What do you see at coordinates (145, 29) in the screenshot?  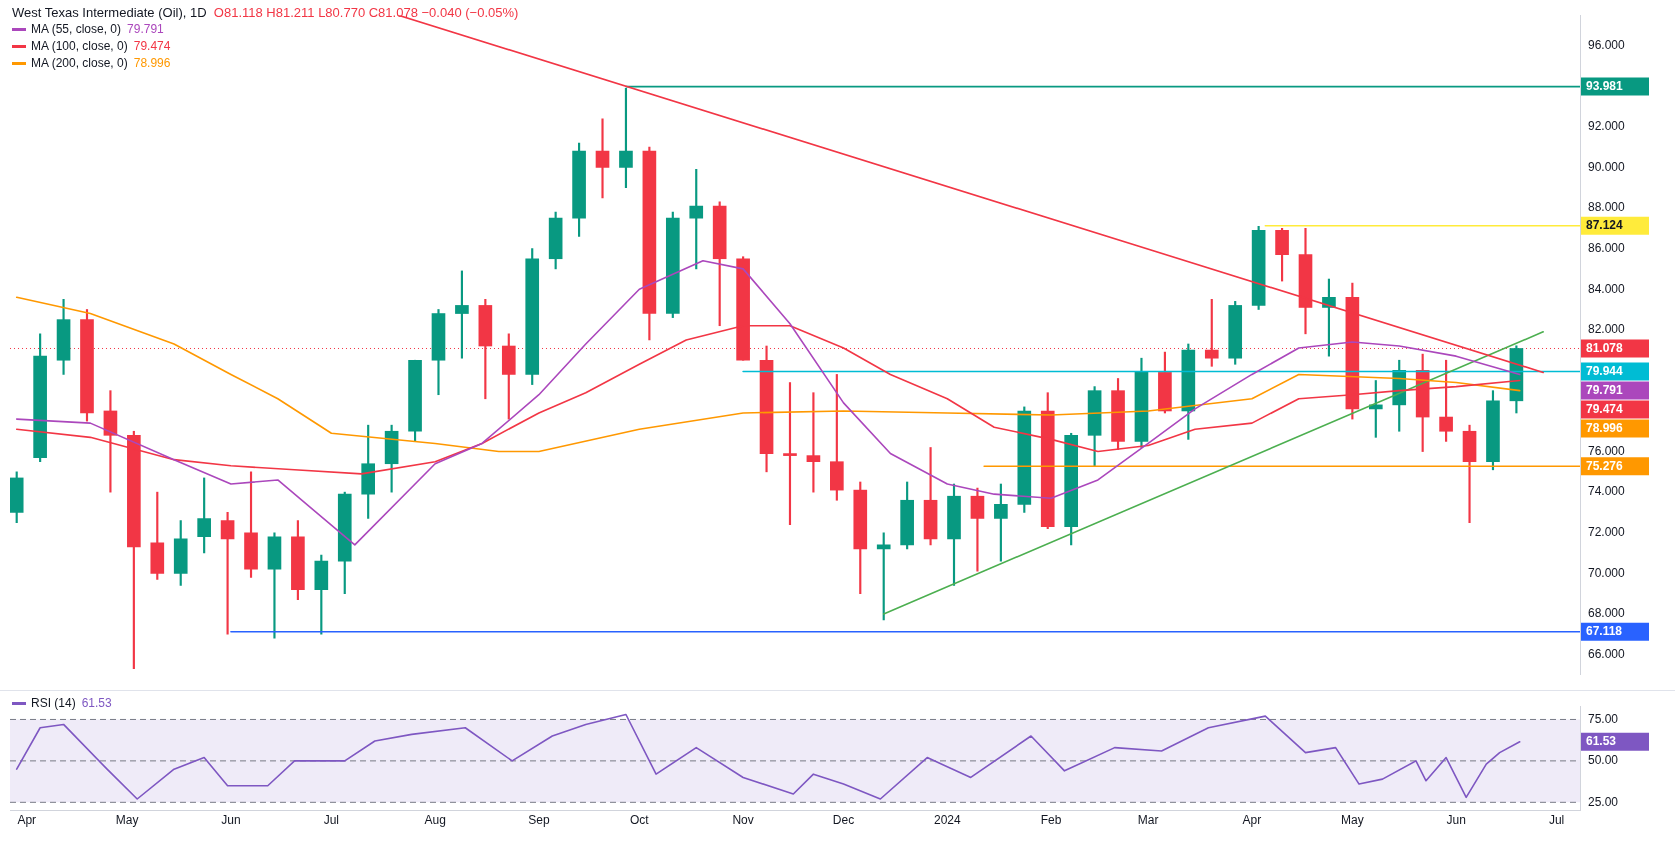 I see `annotation: 79.791` at bounding box center [145, 29].